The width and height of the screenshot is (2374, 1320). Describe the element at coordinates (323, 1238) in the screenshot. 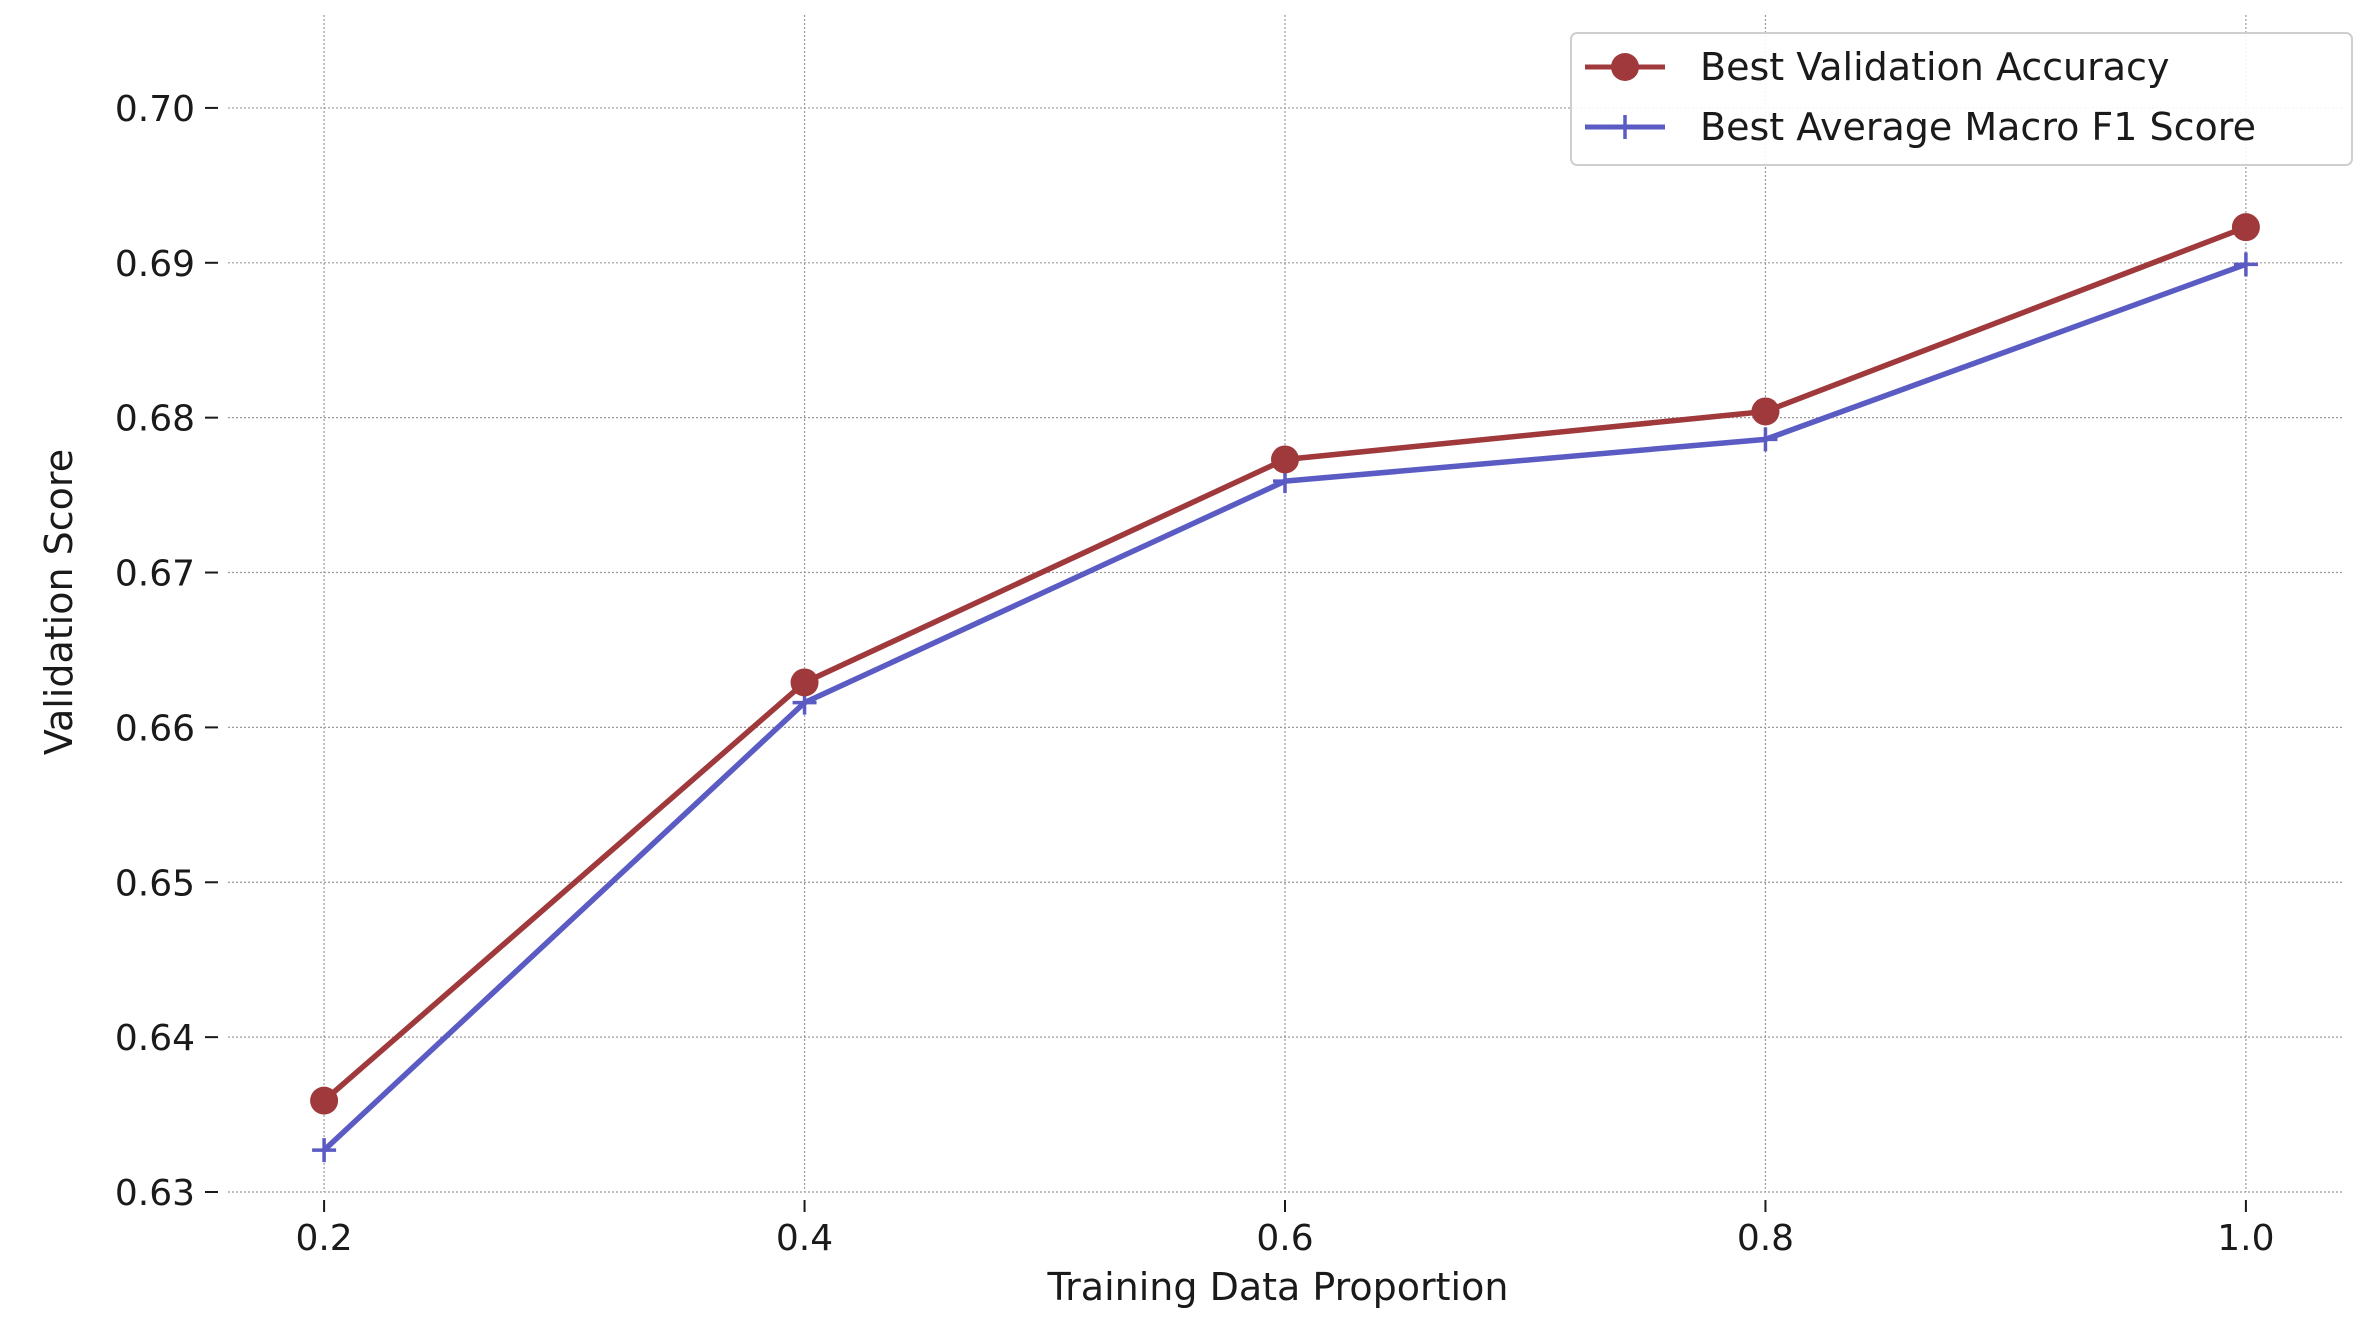

I see `x-tick-label: 0.2` at that location.